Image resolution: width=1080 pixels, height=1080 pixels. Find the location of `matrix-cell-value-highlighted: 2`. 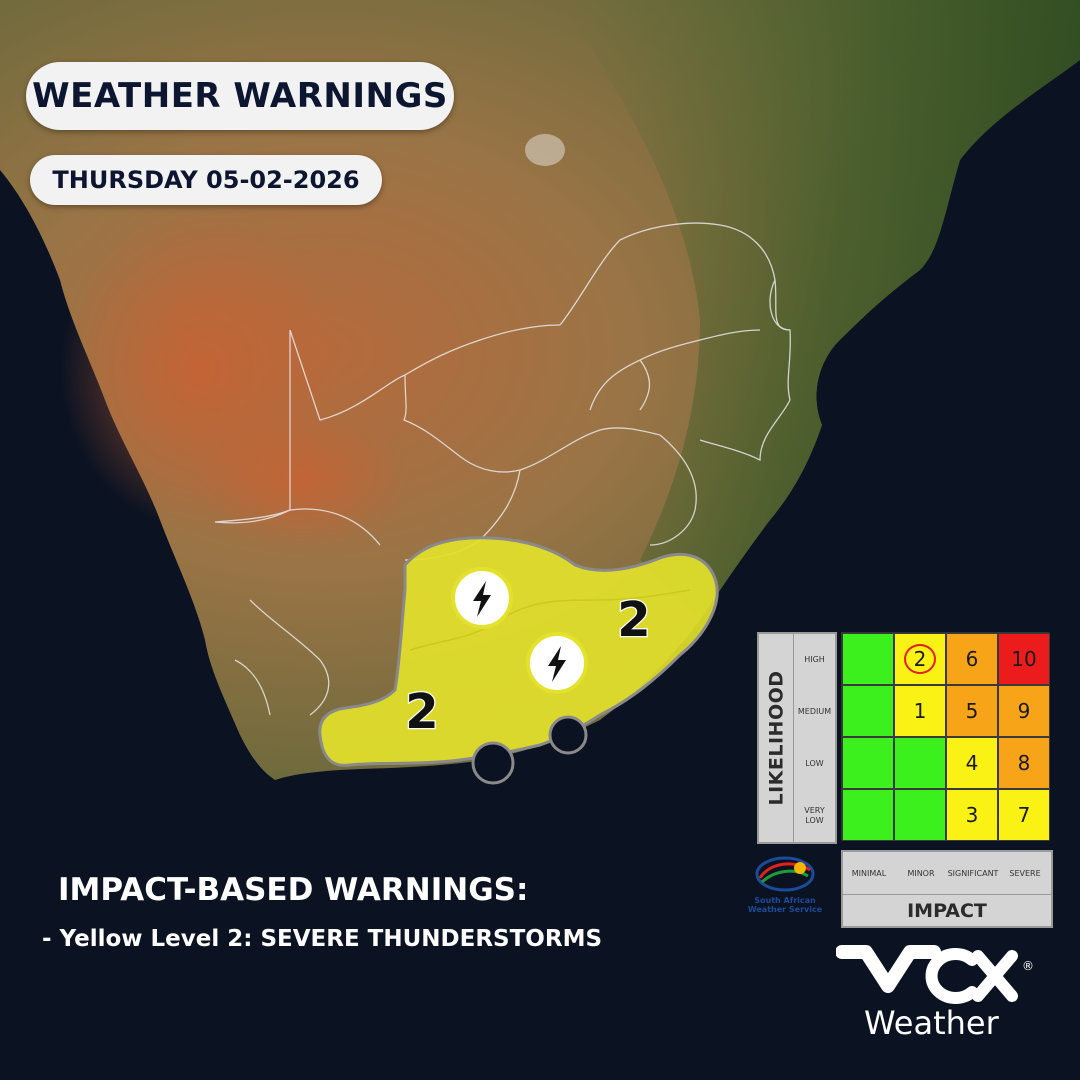

matrix-cell-value-highlighted: 2 is located at coordinates (920, 659).